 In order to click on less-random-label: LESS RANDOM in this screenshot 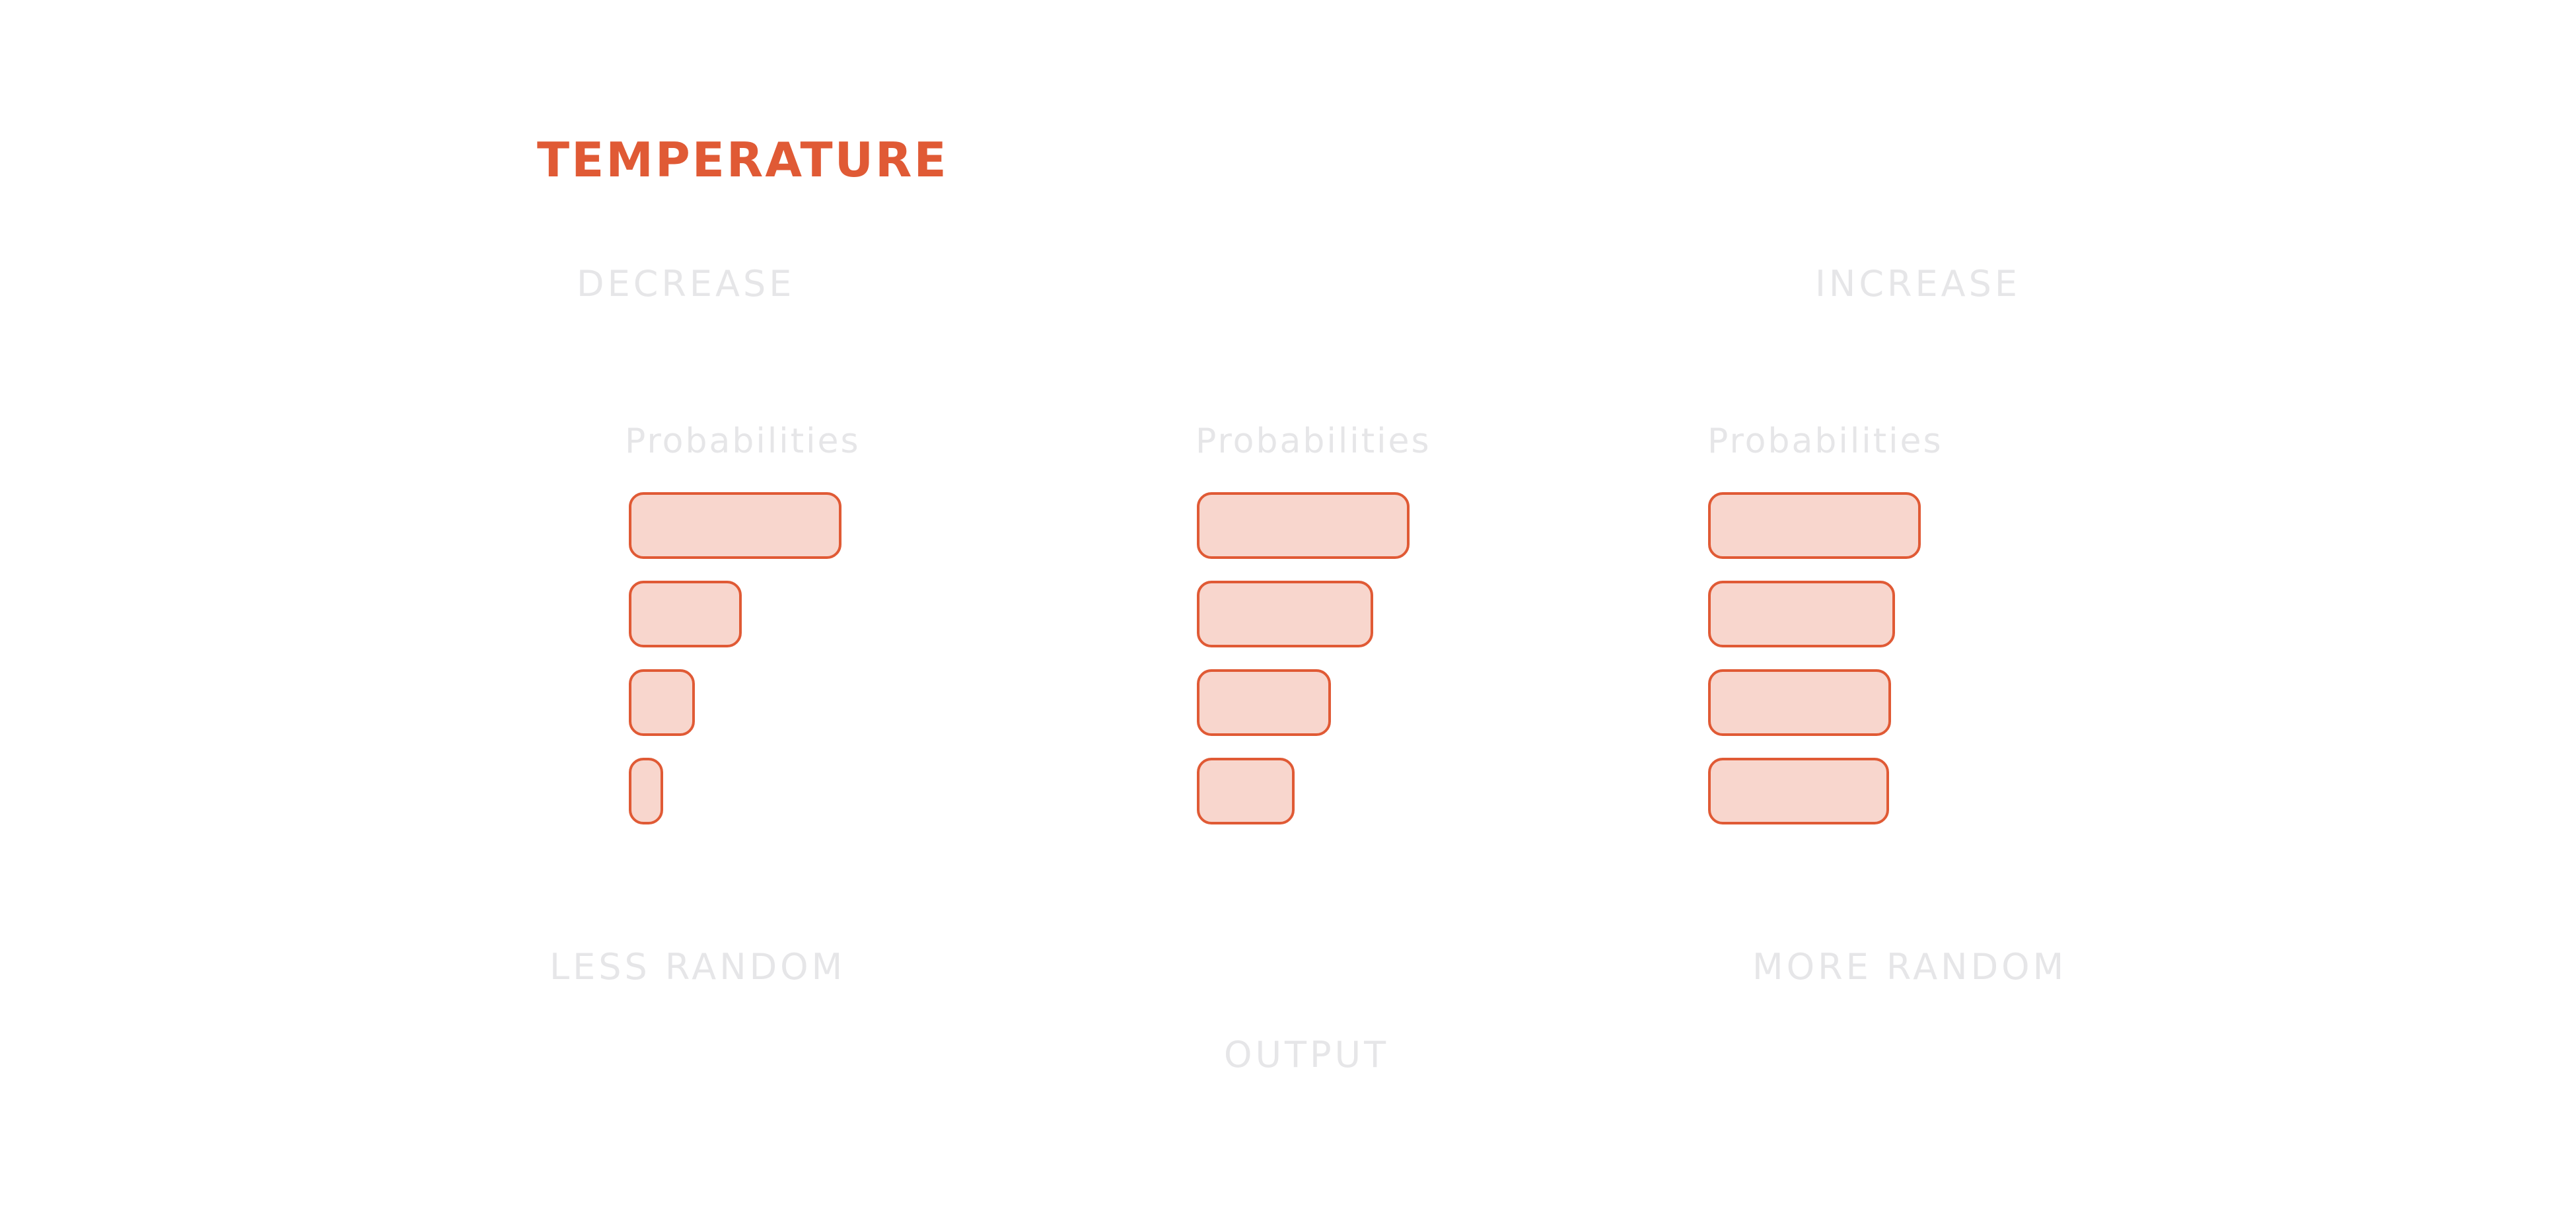, I will do `click(698, 967)`.